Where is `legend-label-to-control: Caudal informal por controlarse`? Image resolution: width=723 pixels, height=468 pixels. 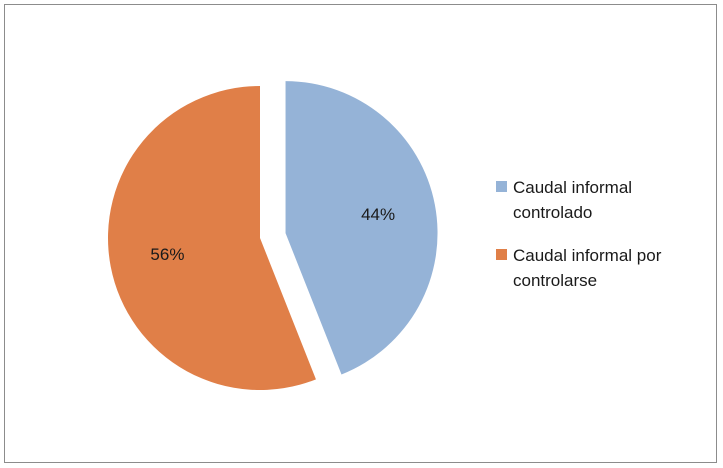 legend-label-to-control: Caudal informal por controlarse is located at coordinates (587, 268).